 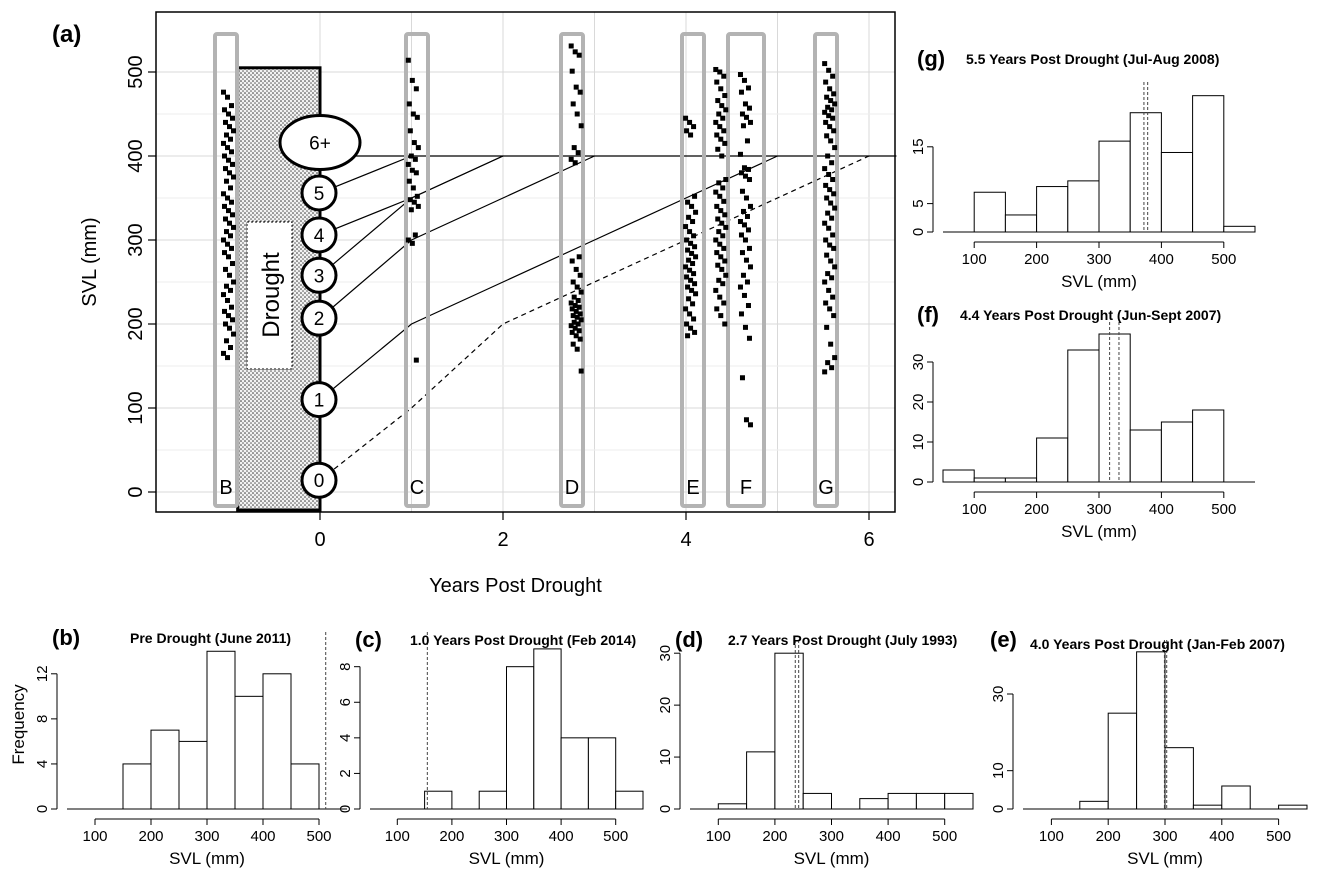 What do you see at coordinates (206, 836) in the screenshot?
I see `x-tick-label: 300` at bounding box center [206, 836].